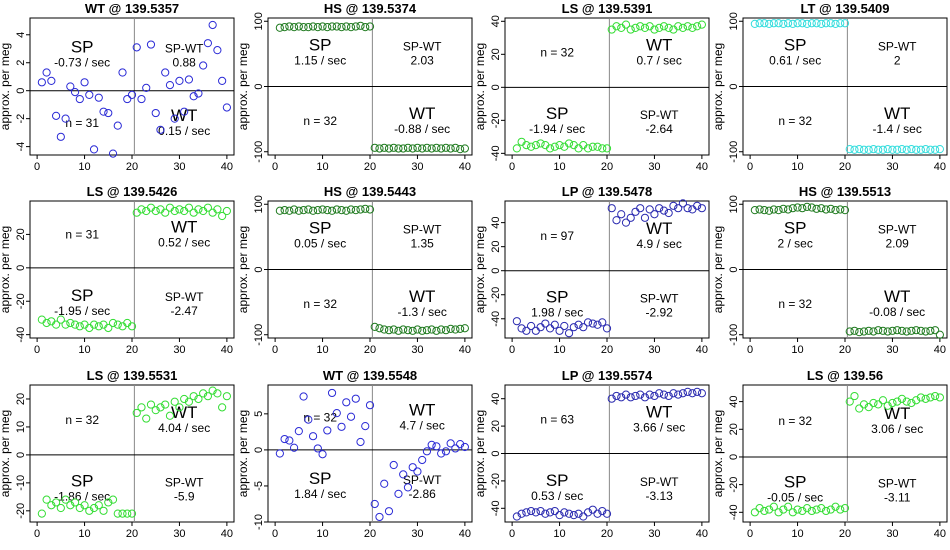 This screenshot has height=550, width=950. Describe the element at coordinates (844, 167) in the screenshot. I see `x-tick-label: 20` at that location.